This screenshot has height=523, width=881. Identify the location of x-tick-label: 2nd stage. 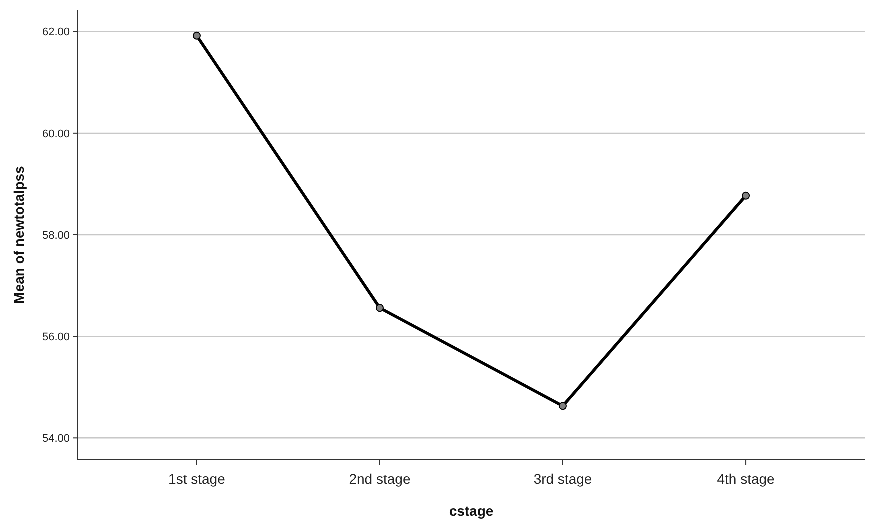
(380, 479).